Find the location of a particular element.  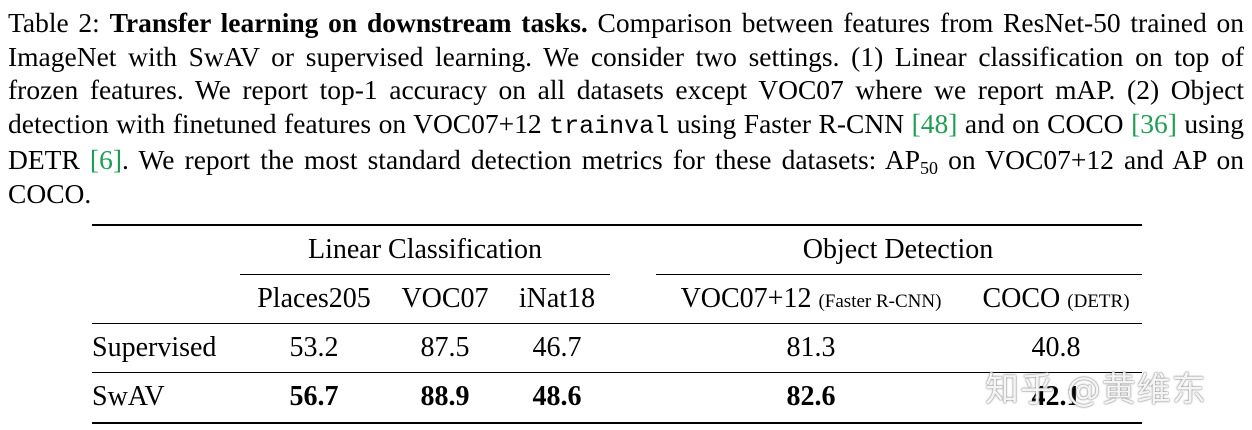

caption-text: on VOC07+12 and AP on COCO. is located at coordinates (626, 176).